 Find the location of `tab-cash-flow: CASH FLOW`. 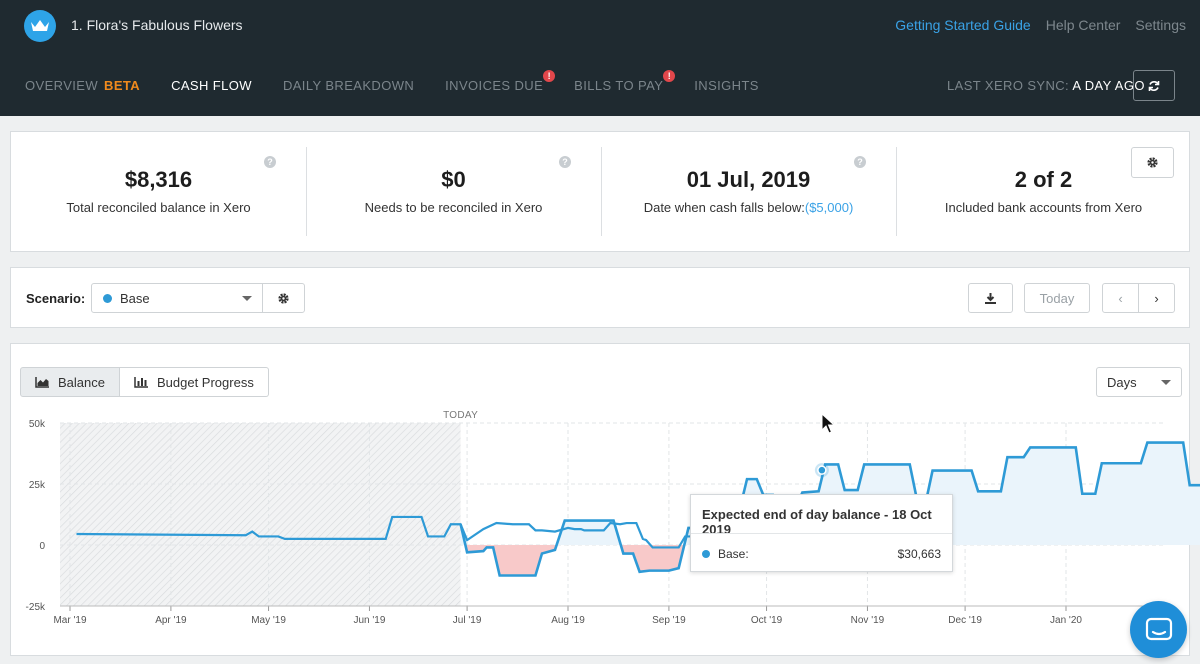

tab-cash-flow: CASH FLOW is located at coordinates (211, 85).